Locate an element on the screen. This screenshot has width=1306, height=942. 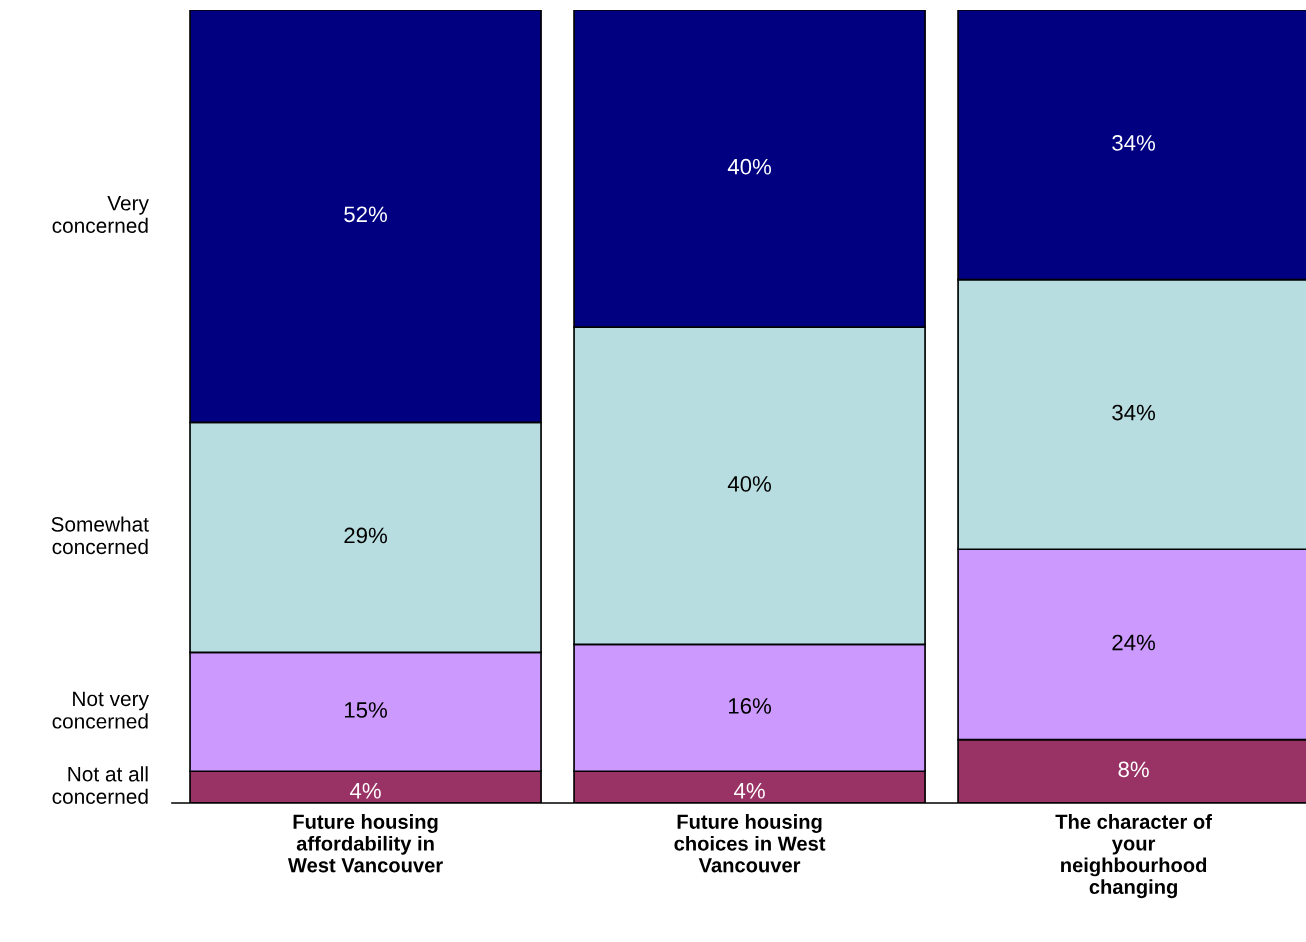
data-label: 8% is located at coordinates (1133, 769).